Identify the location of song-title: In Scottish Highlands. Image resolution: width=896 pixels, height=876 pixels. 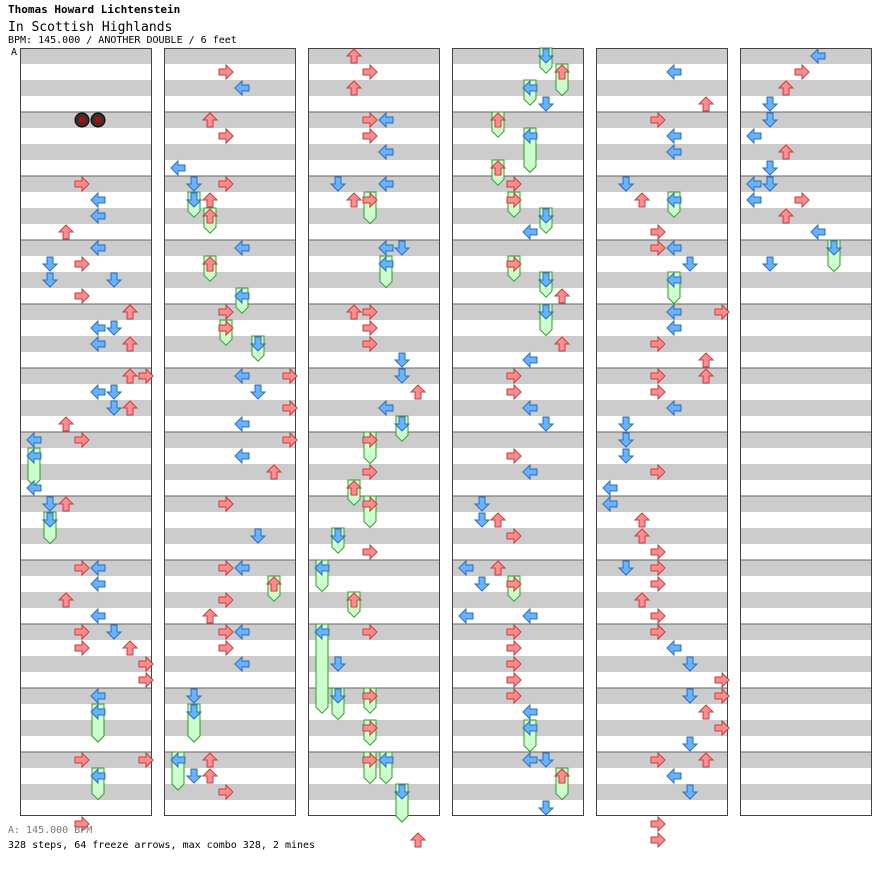
(90, 27).